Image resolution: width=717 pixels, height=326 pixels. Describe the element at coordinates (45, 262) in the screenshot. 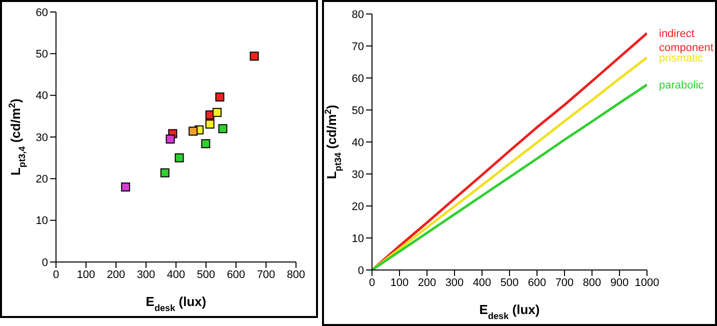

I see `y-tick-label: 0` at that location.